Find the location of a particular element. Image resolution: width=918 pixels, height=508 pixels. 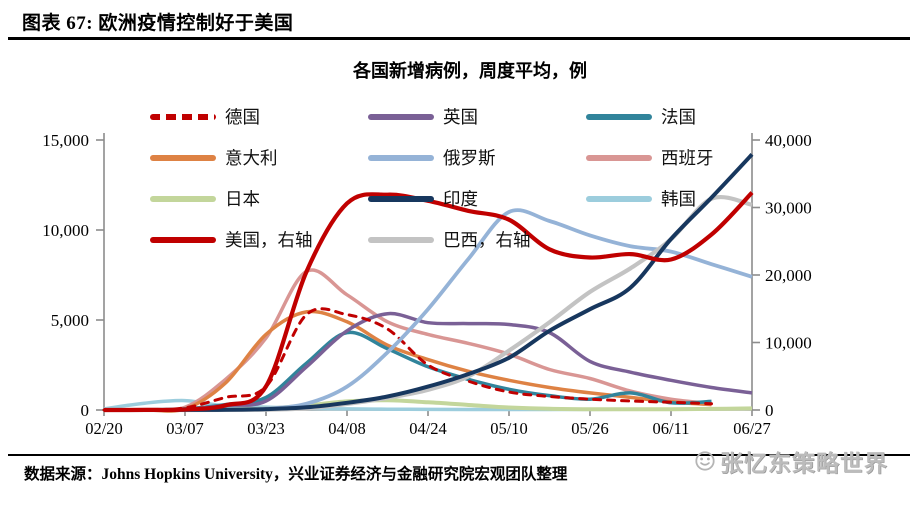

series-line-德国 is located at coordinates (407, 359).